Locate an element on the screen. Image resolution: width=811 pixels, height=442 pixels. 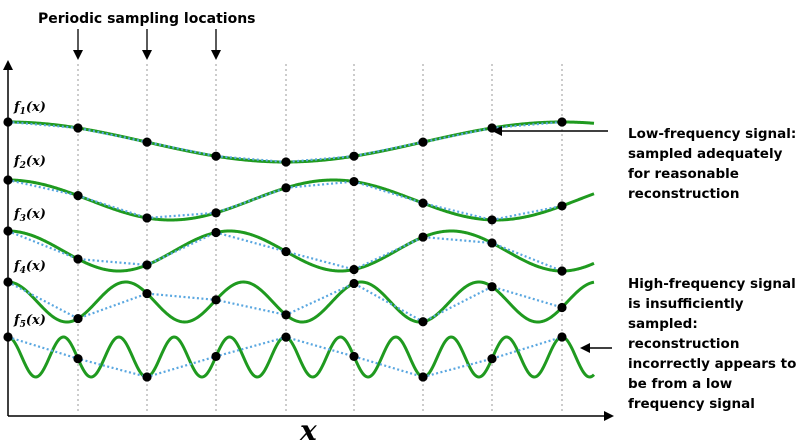
sampling-locations-label: Periodic sampling locations is located at coordinates (147, 19).